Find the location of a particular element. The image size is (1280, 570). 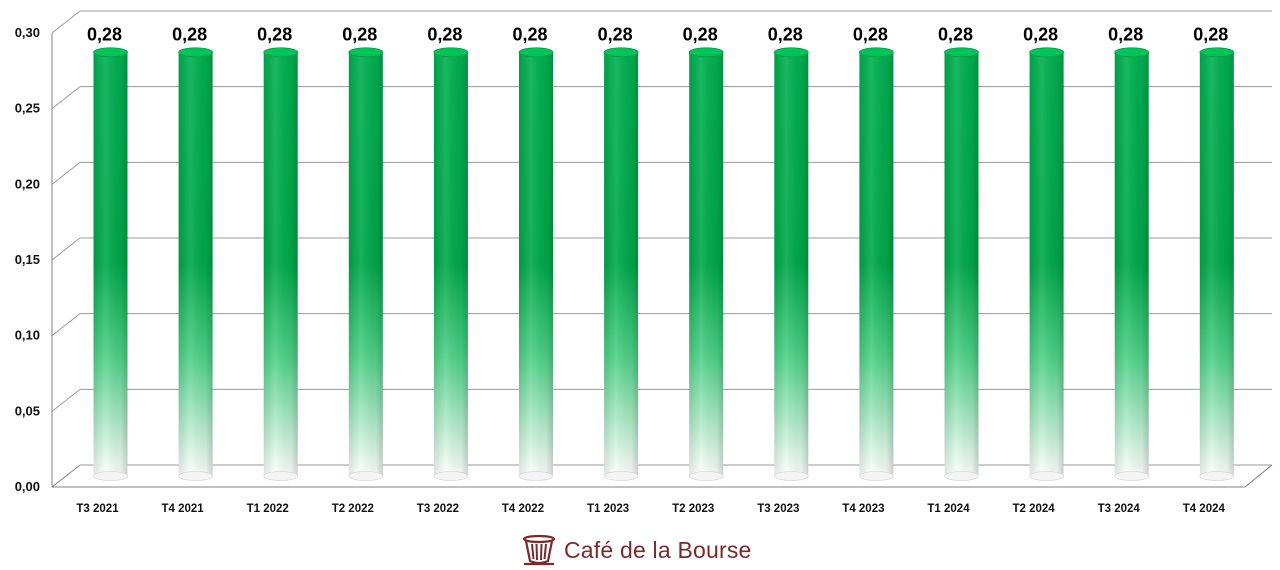

y-tick-label: 0,00 is located at coordinates (27, 486).